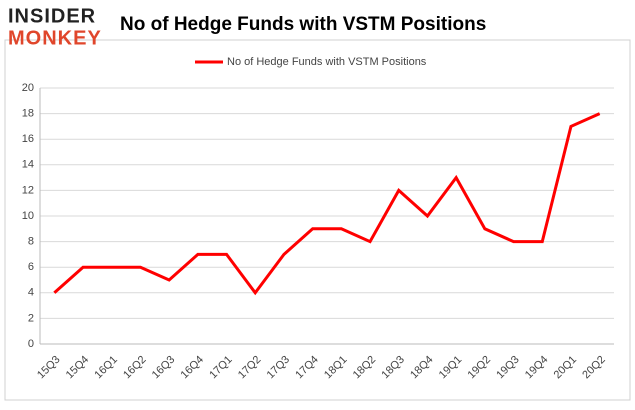 This screenshot has height=410, width=635. What do you see at coordinates (365, 368) in the screenshot?
I see `x-tick-label: 18Q2` at bounding box center [365, 368].